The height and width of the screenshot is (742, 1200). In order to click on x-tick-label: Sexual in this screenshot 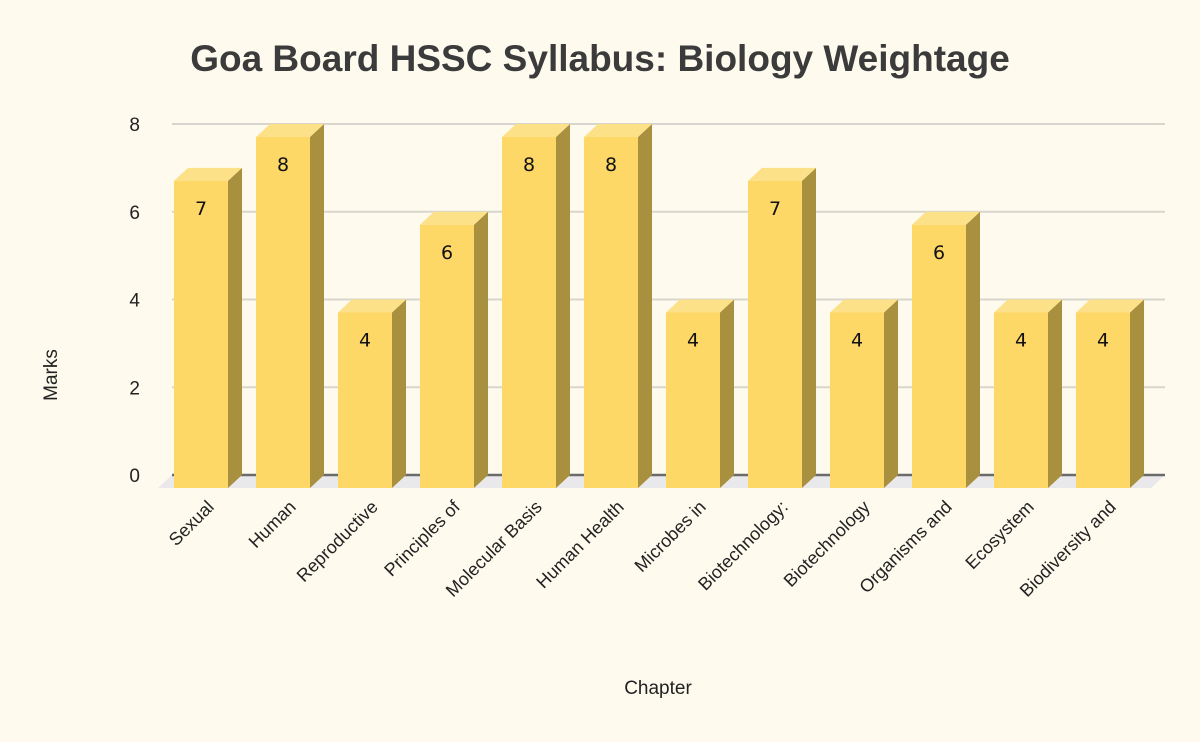, I will do `click(191, 523)`.